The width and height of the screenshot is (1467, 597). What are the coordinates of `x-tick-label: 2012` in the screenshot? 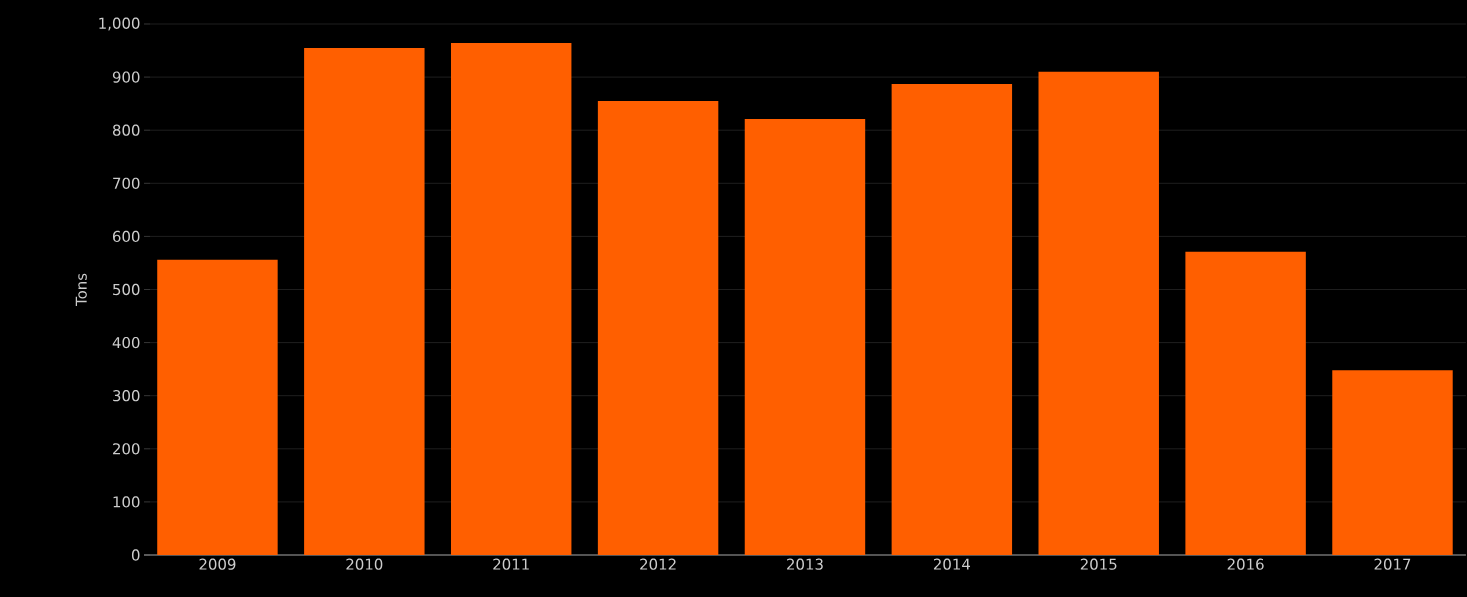 It's located at (658, 564).